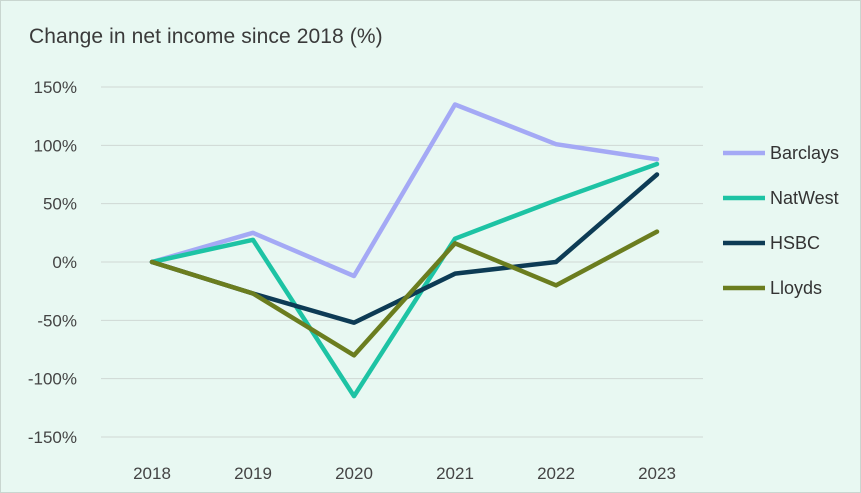 The image size is (861, 493). What do you see at coordinates (206, 36) in the screenshot?
I see `chart-title: Change in net income since 2018 (%)` at bounding box center [206, 36].